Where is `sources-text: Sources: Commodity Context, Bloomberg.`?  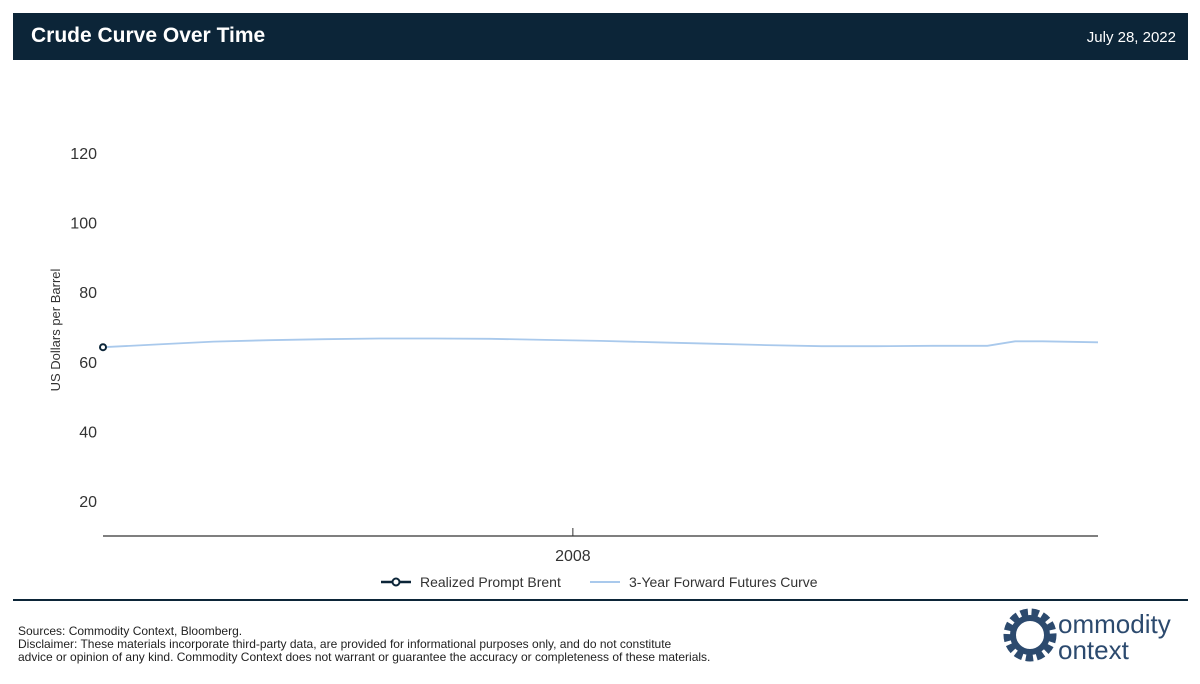
sources-text: Sources: Commodity Context, Bloomberg. is located at coordinates (130, 631).